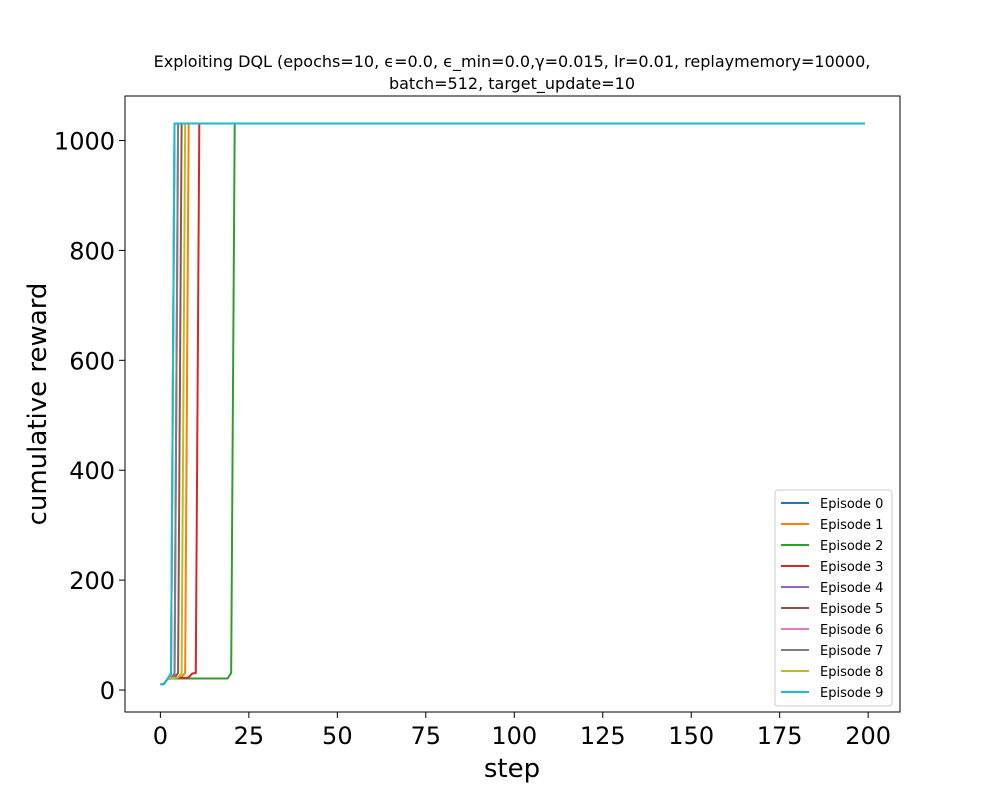 Image resolution: width=1000 pixels, height=800 pixels. What do you see at coordinates (851, 630) in the screenshot?
I see `legend-label-episode-6: Episode 6` at bounding box center [851, 630].